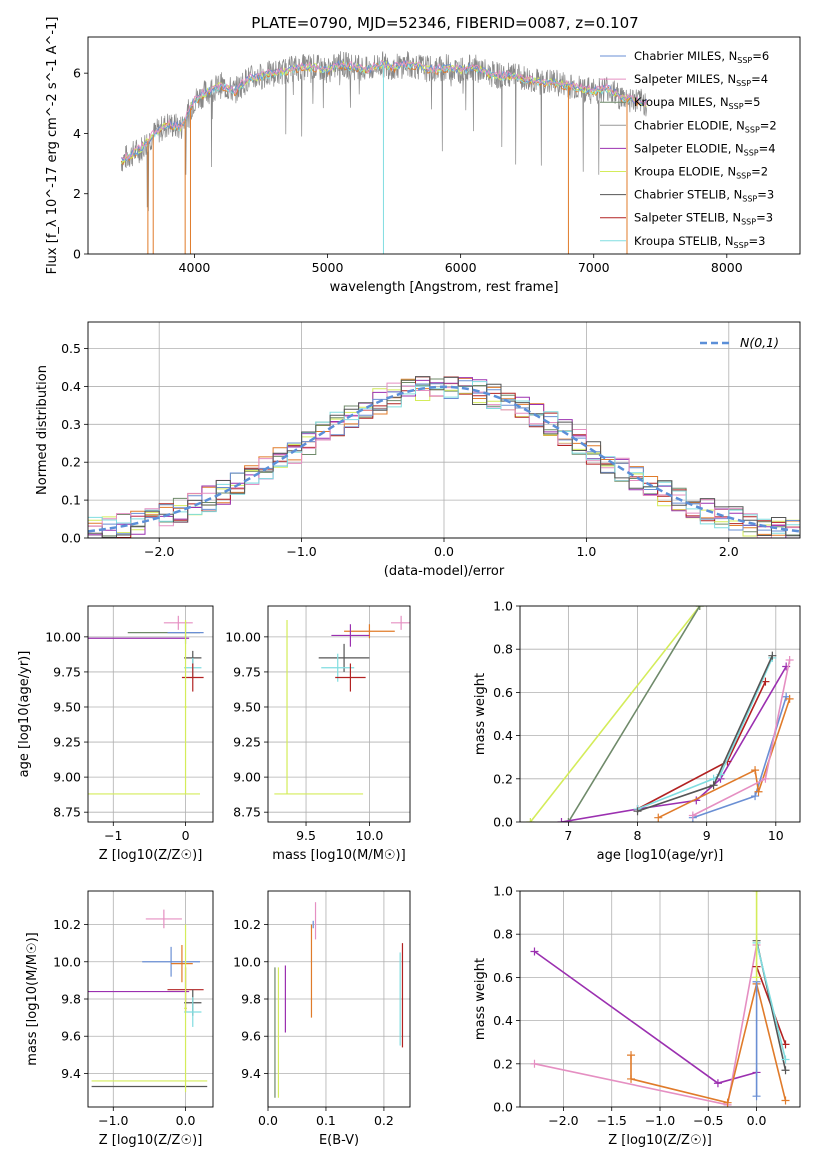 The width and height of the screenshot is (819, 1170). Describe the element at coordinates (243, 636) in the screenshot. I see `y-tick-label: 10.00` at that location.